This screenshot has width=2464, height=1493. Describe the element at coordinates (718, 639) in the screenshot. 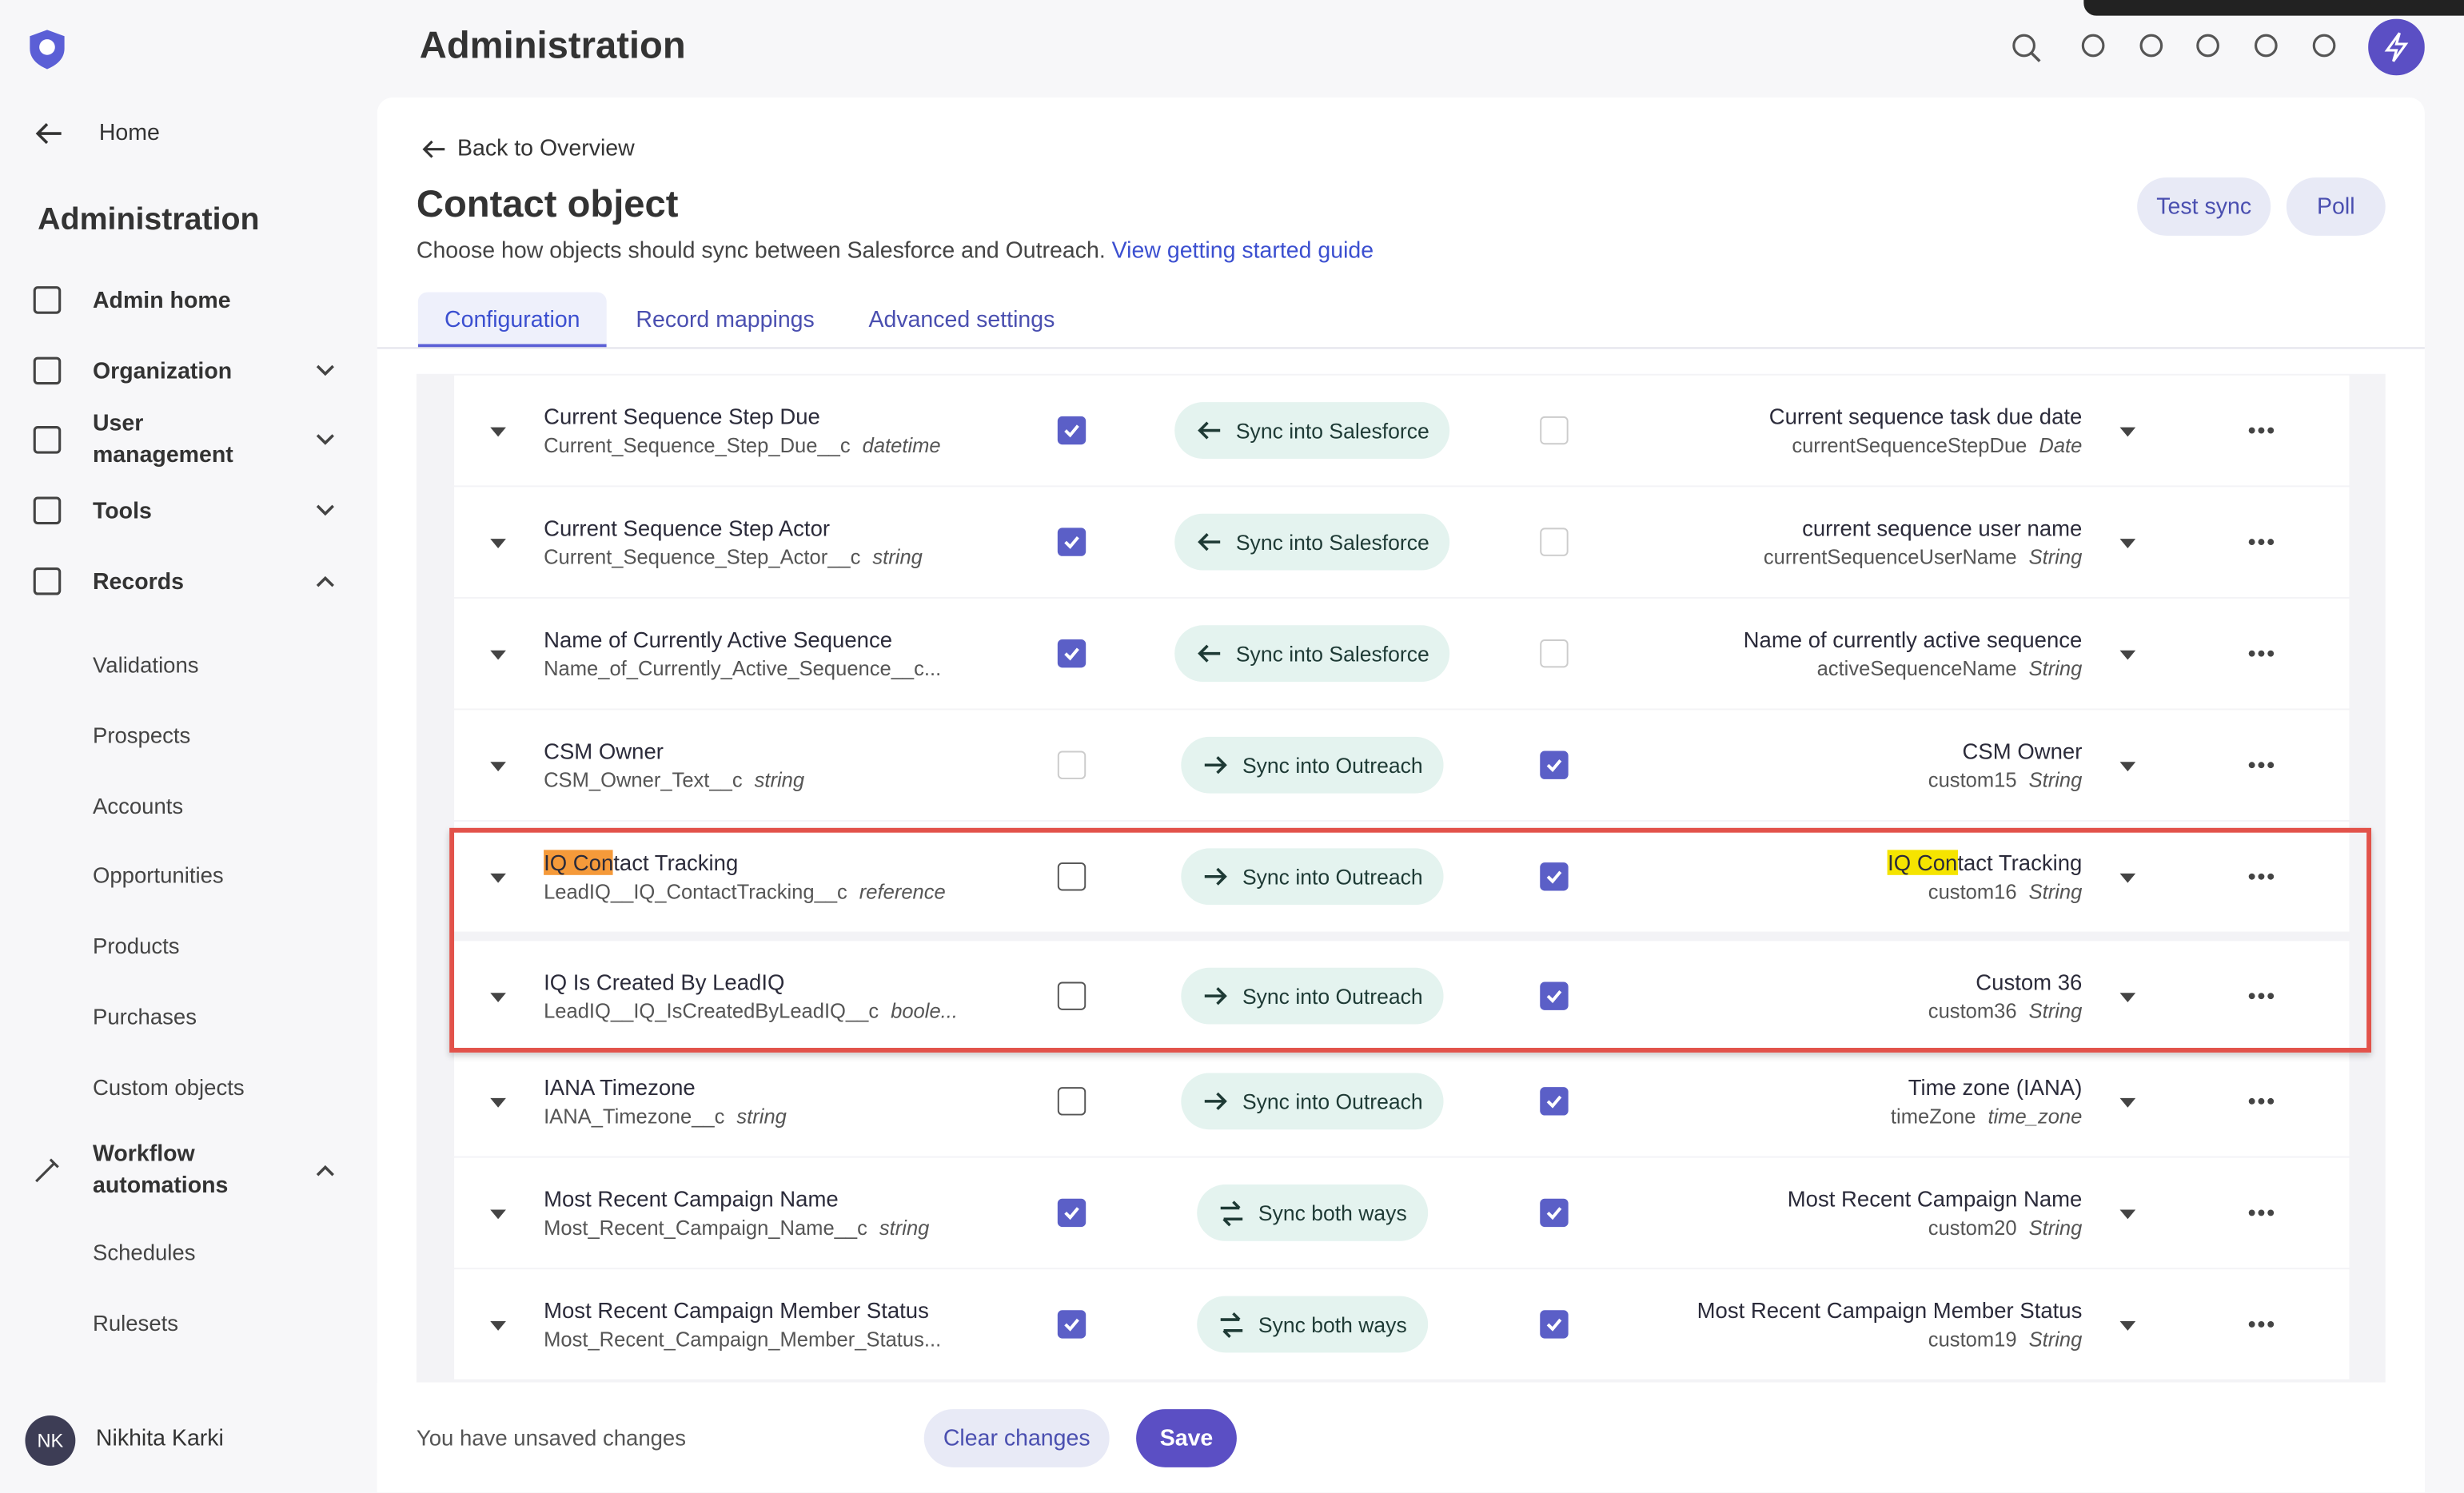

I see `sf-label: Name of Currently Active Sequence` at that location.